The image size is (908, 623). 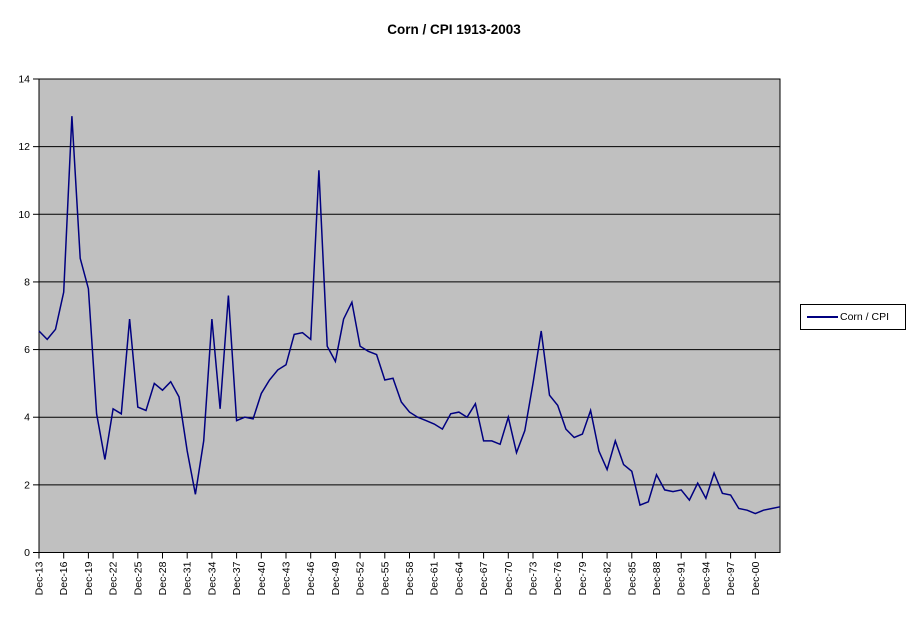 I want to click on x-axis-tick-label: Dec-97, so click(x=731, y=578).